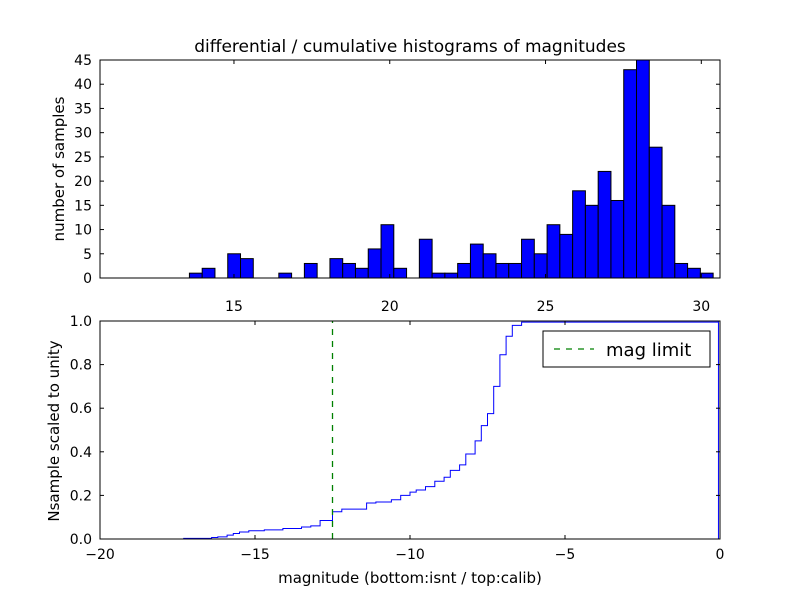 The width and height of the screenshot is (800, 600). I want to click on bottom-x-tick-label: −15, so click(255, 555).